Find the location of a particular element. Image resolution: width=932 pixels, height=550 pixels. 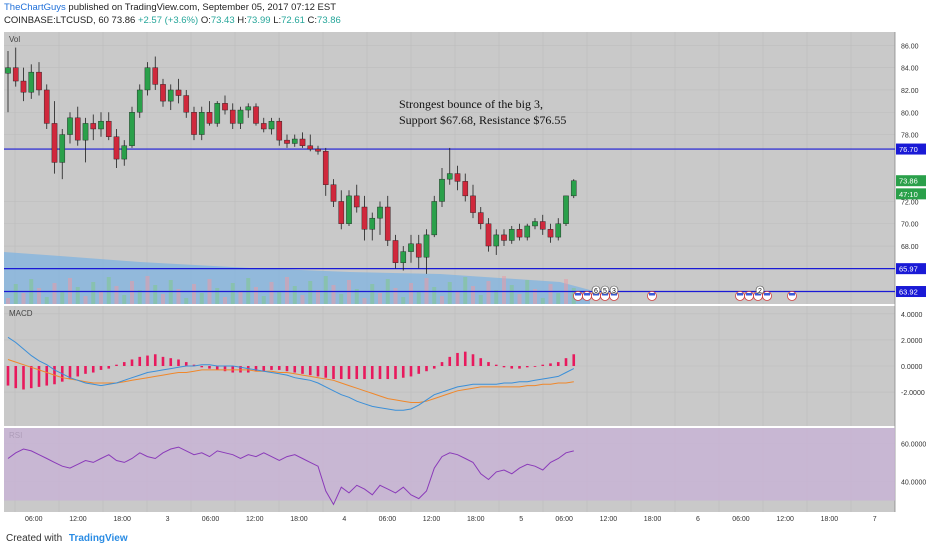

y-tick-label: 82.00 is located at coordinates (910, 91).